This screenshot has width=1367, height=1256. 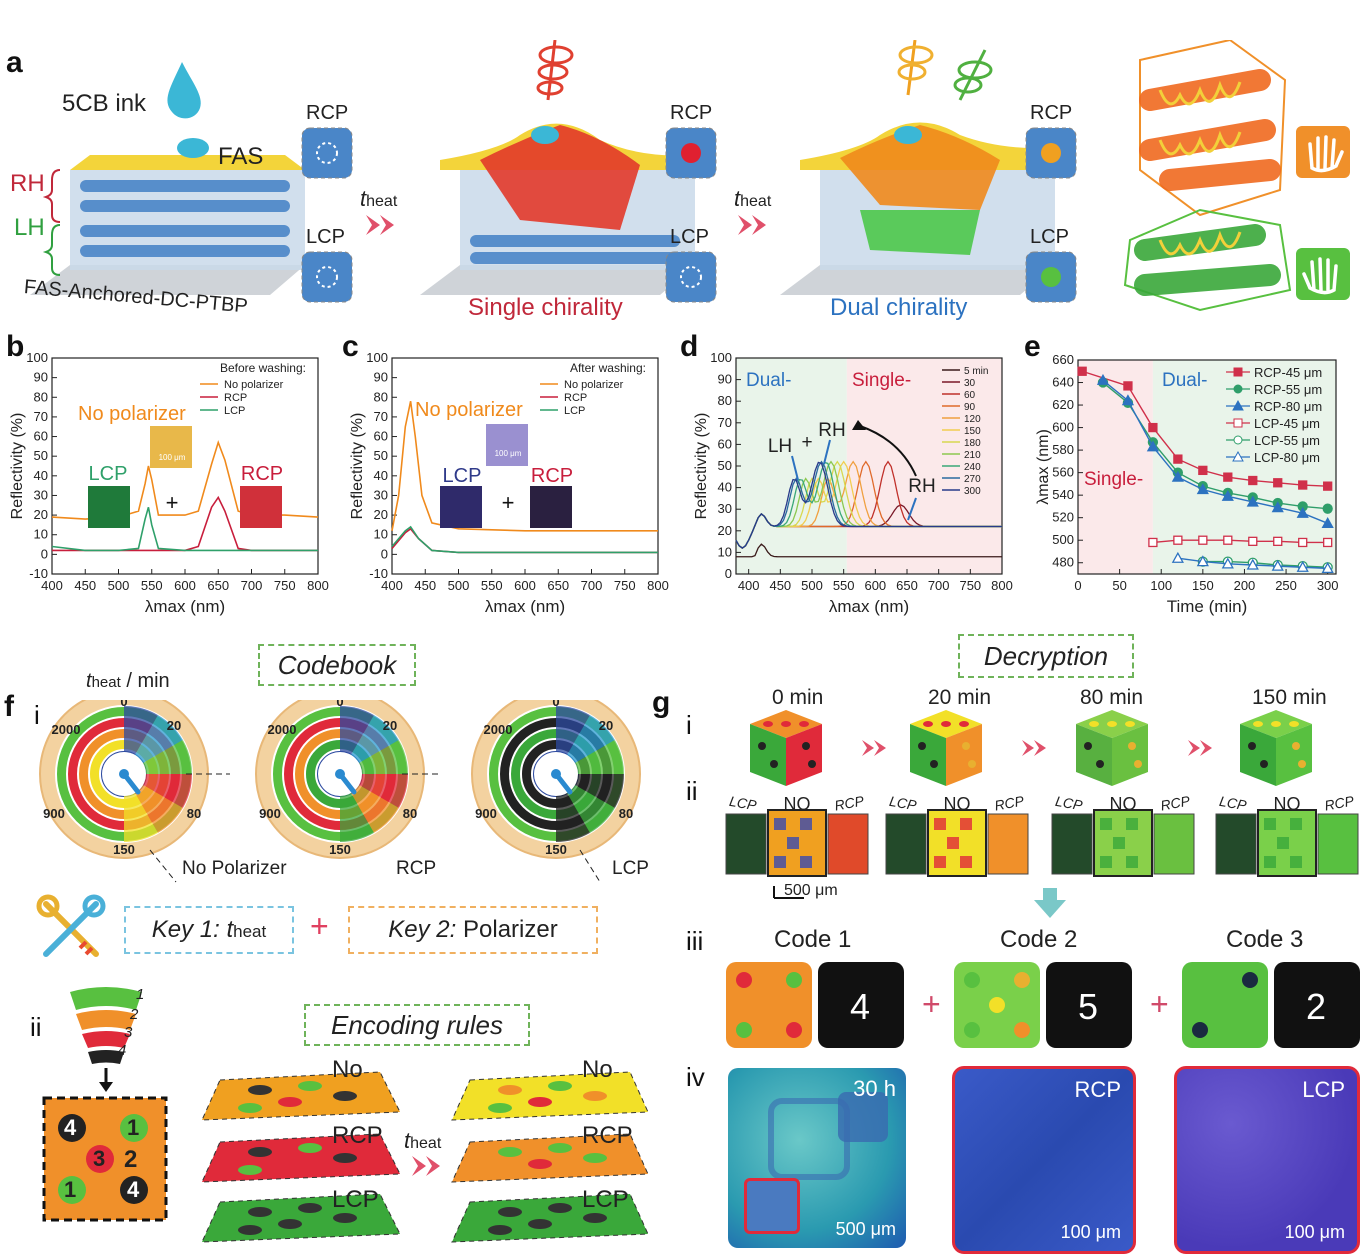 What do you see at coordinates (725, 487) in the screenshot?
I see `y-tick-label: 40` at bounding box center [725, 487].